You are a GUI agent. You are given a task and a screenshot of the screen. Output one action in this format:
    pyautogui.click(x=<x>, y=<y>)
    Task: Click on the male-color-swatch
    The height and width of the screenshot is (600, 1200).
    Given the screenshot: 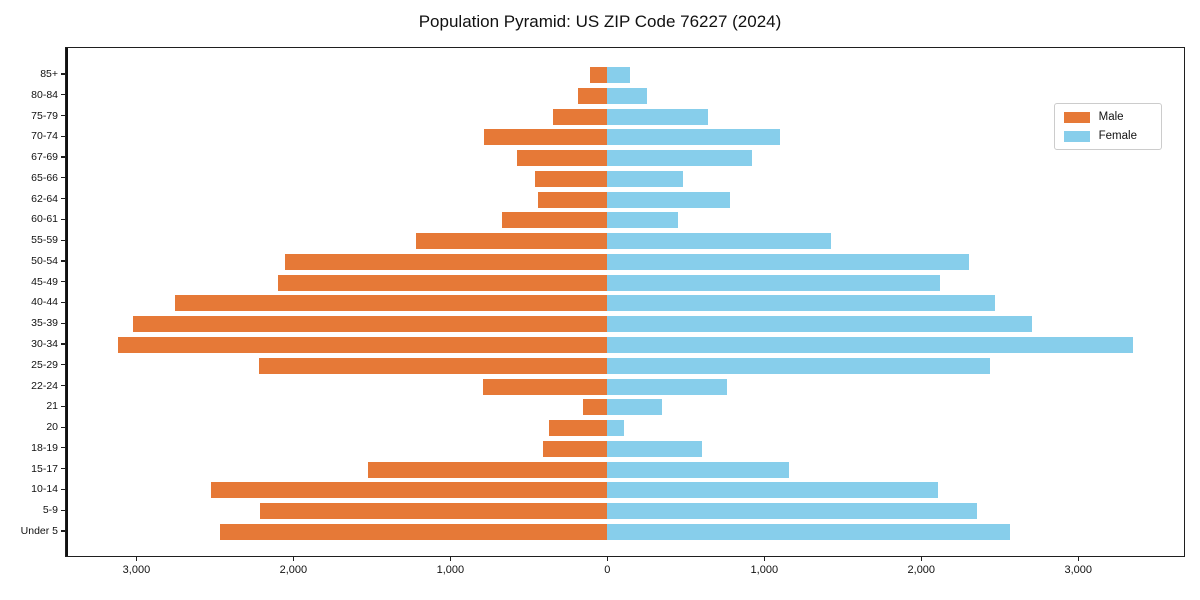 What is the action you would take?
    pyautogui.click(x=1076, y=117)
    